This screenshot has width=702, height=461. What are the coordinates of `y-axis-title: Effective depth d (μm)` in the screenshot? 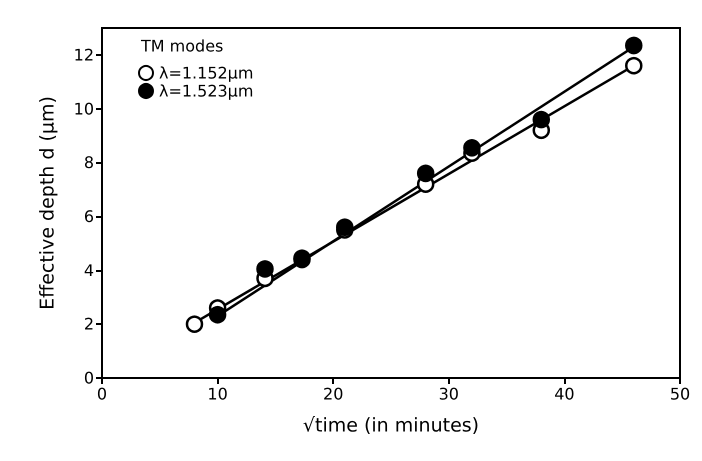 It's located at (47, 203).